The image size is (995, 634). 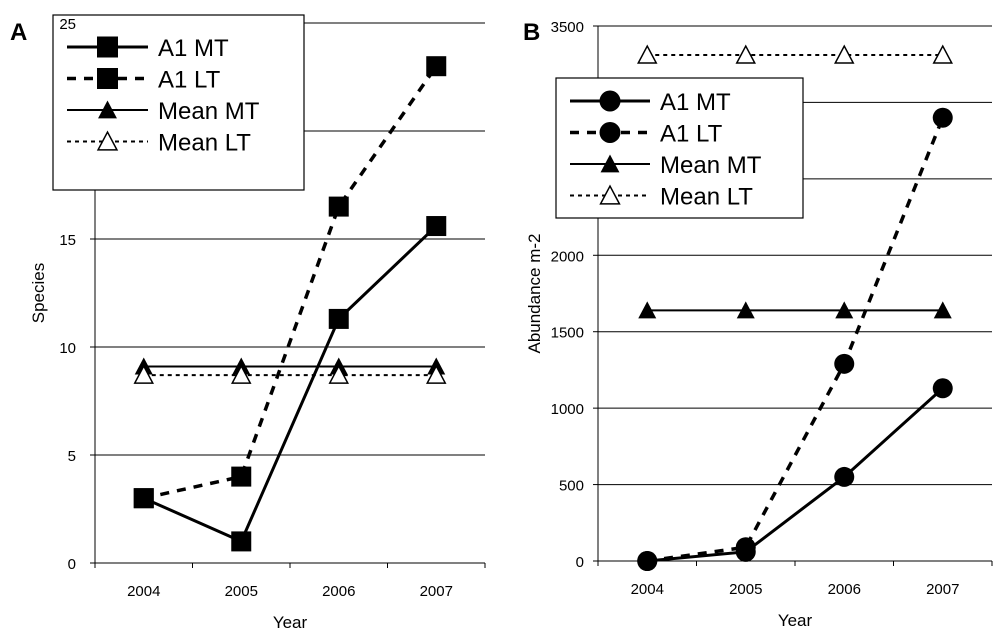 What do you see at coordinates (18, 32) in the screenshot?
I see `panel-label: A` at bounding box center [18, 32].